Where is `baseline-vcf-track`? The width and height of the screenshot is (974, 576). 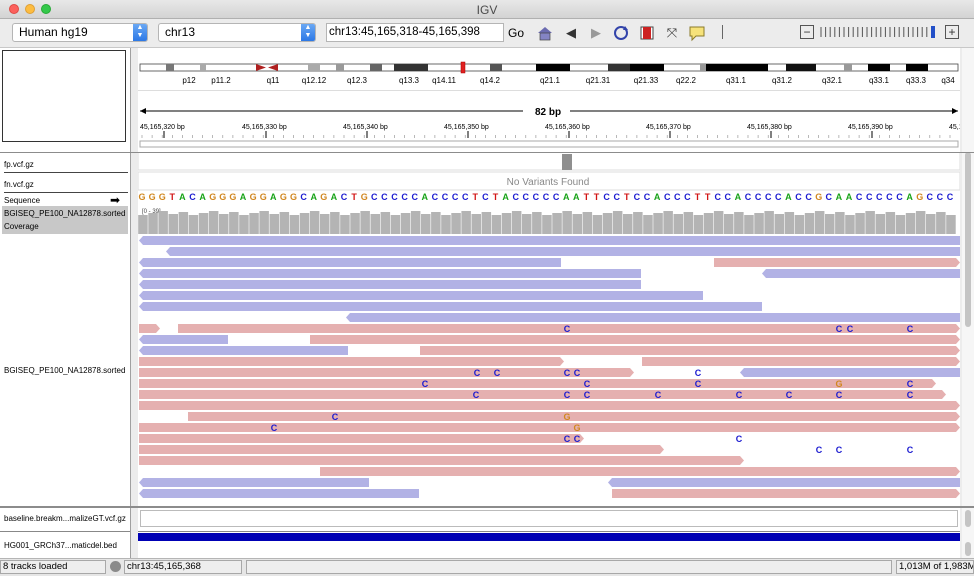
baseline-vcf-track is located at coordinates (549, 518).